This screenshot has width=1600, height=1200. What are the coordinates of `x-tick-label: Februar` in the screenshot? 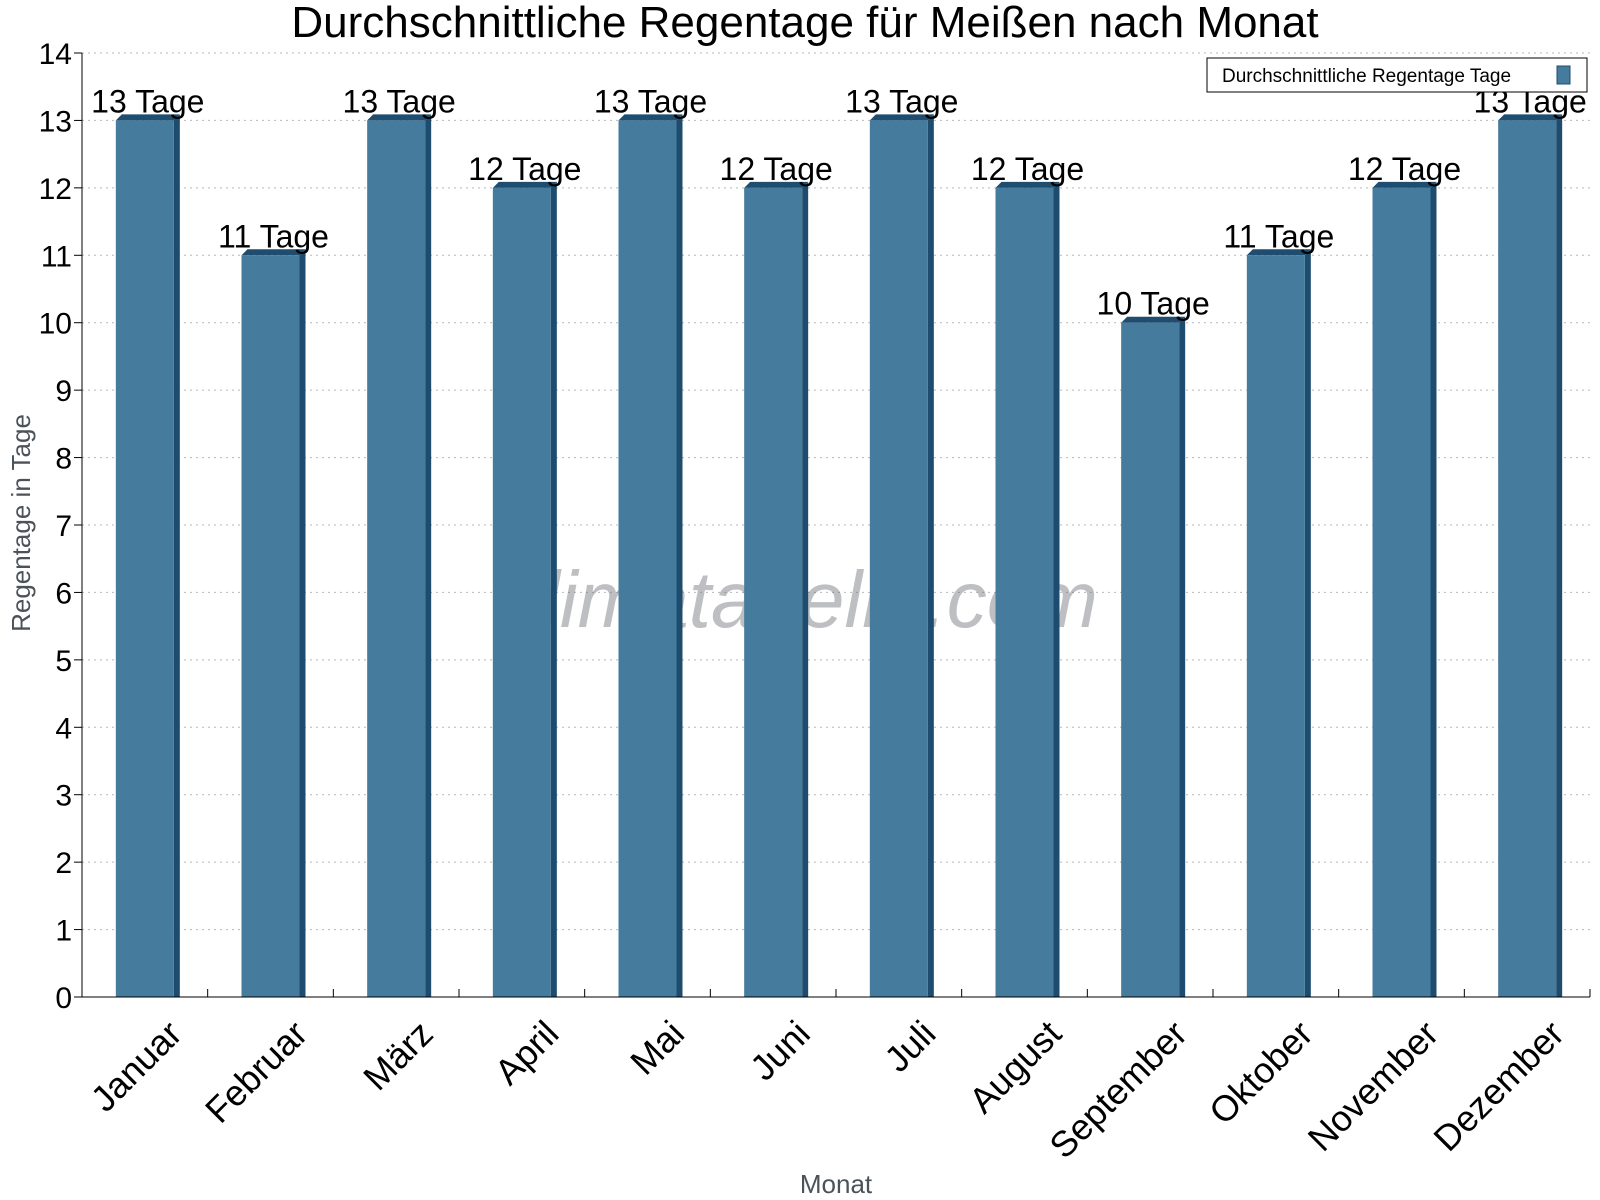 It's located at (256, 1072).